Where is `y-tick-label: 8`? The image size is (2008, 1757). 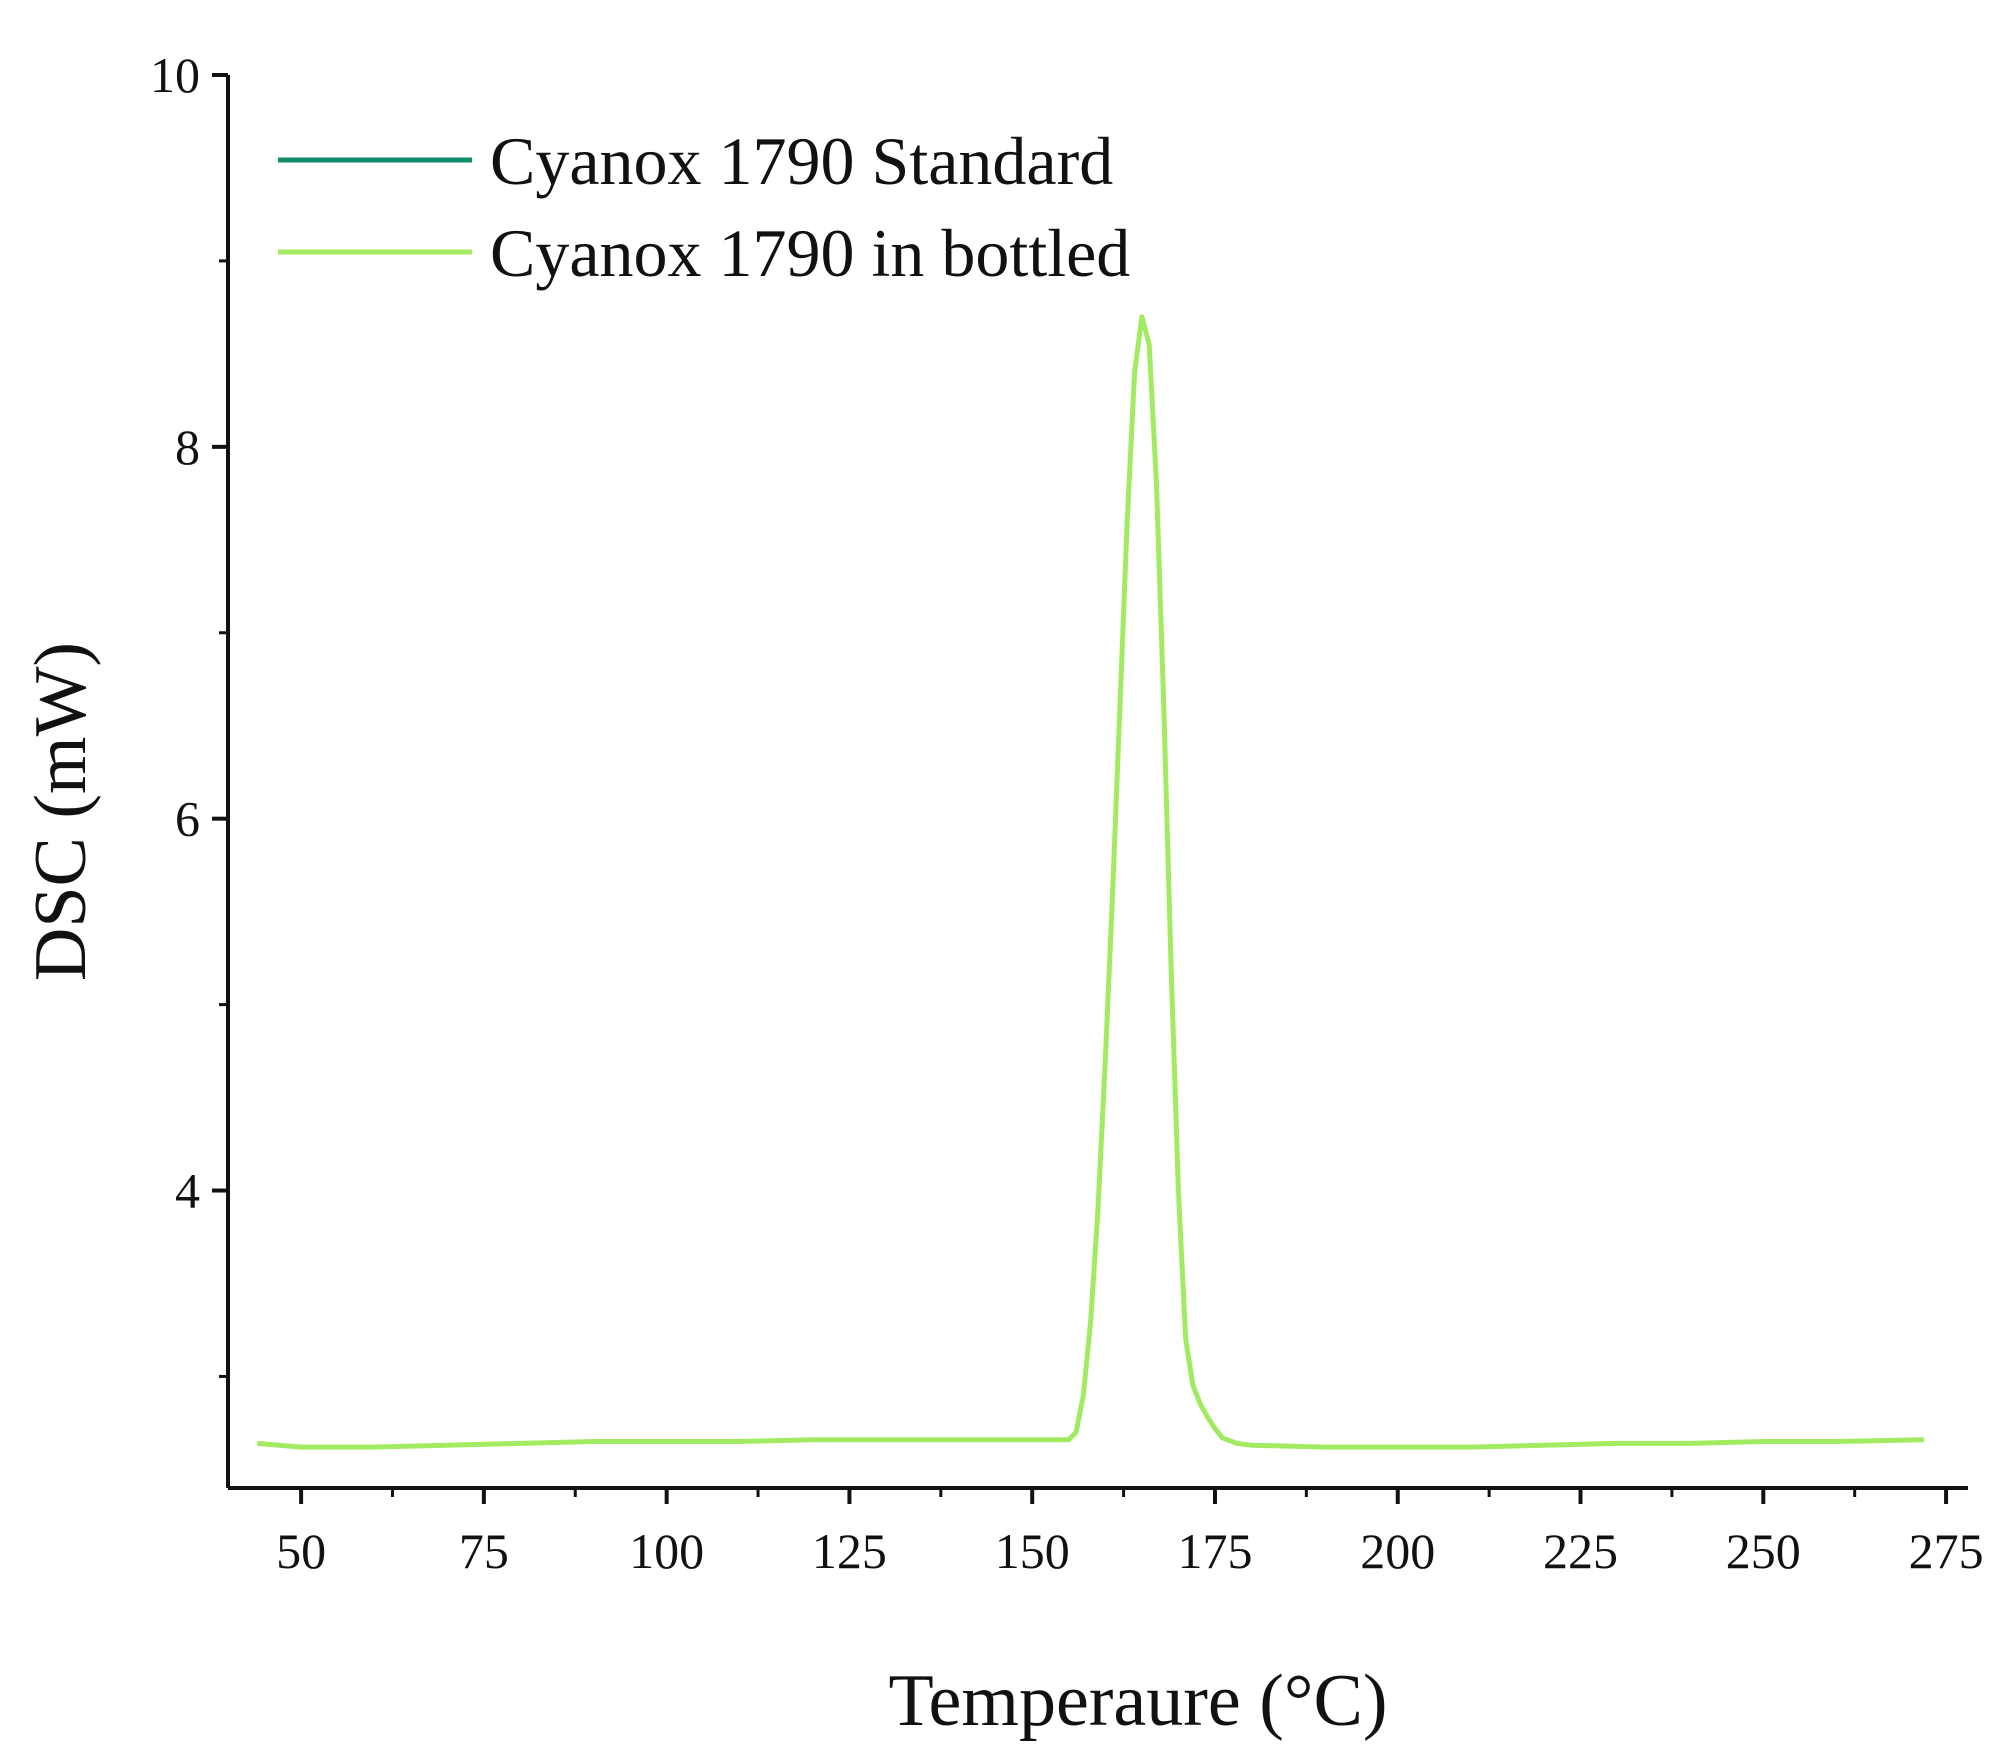
y-tick-label: 8 is located at coordinates (187, 447).